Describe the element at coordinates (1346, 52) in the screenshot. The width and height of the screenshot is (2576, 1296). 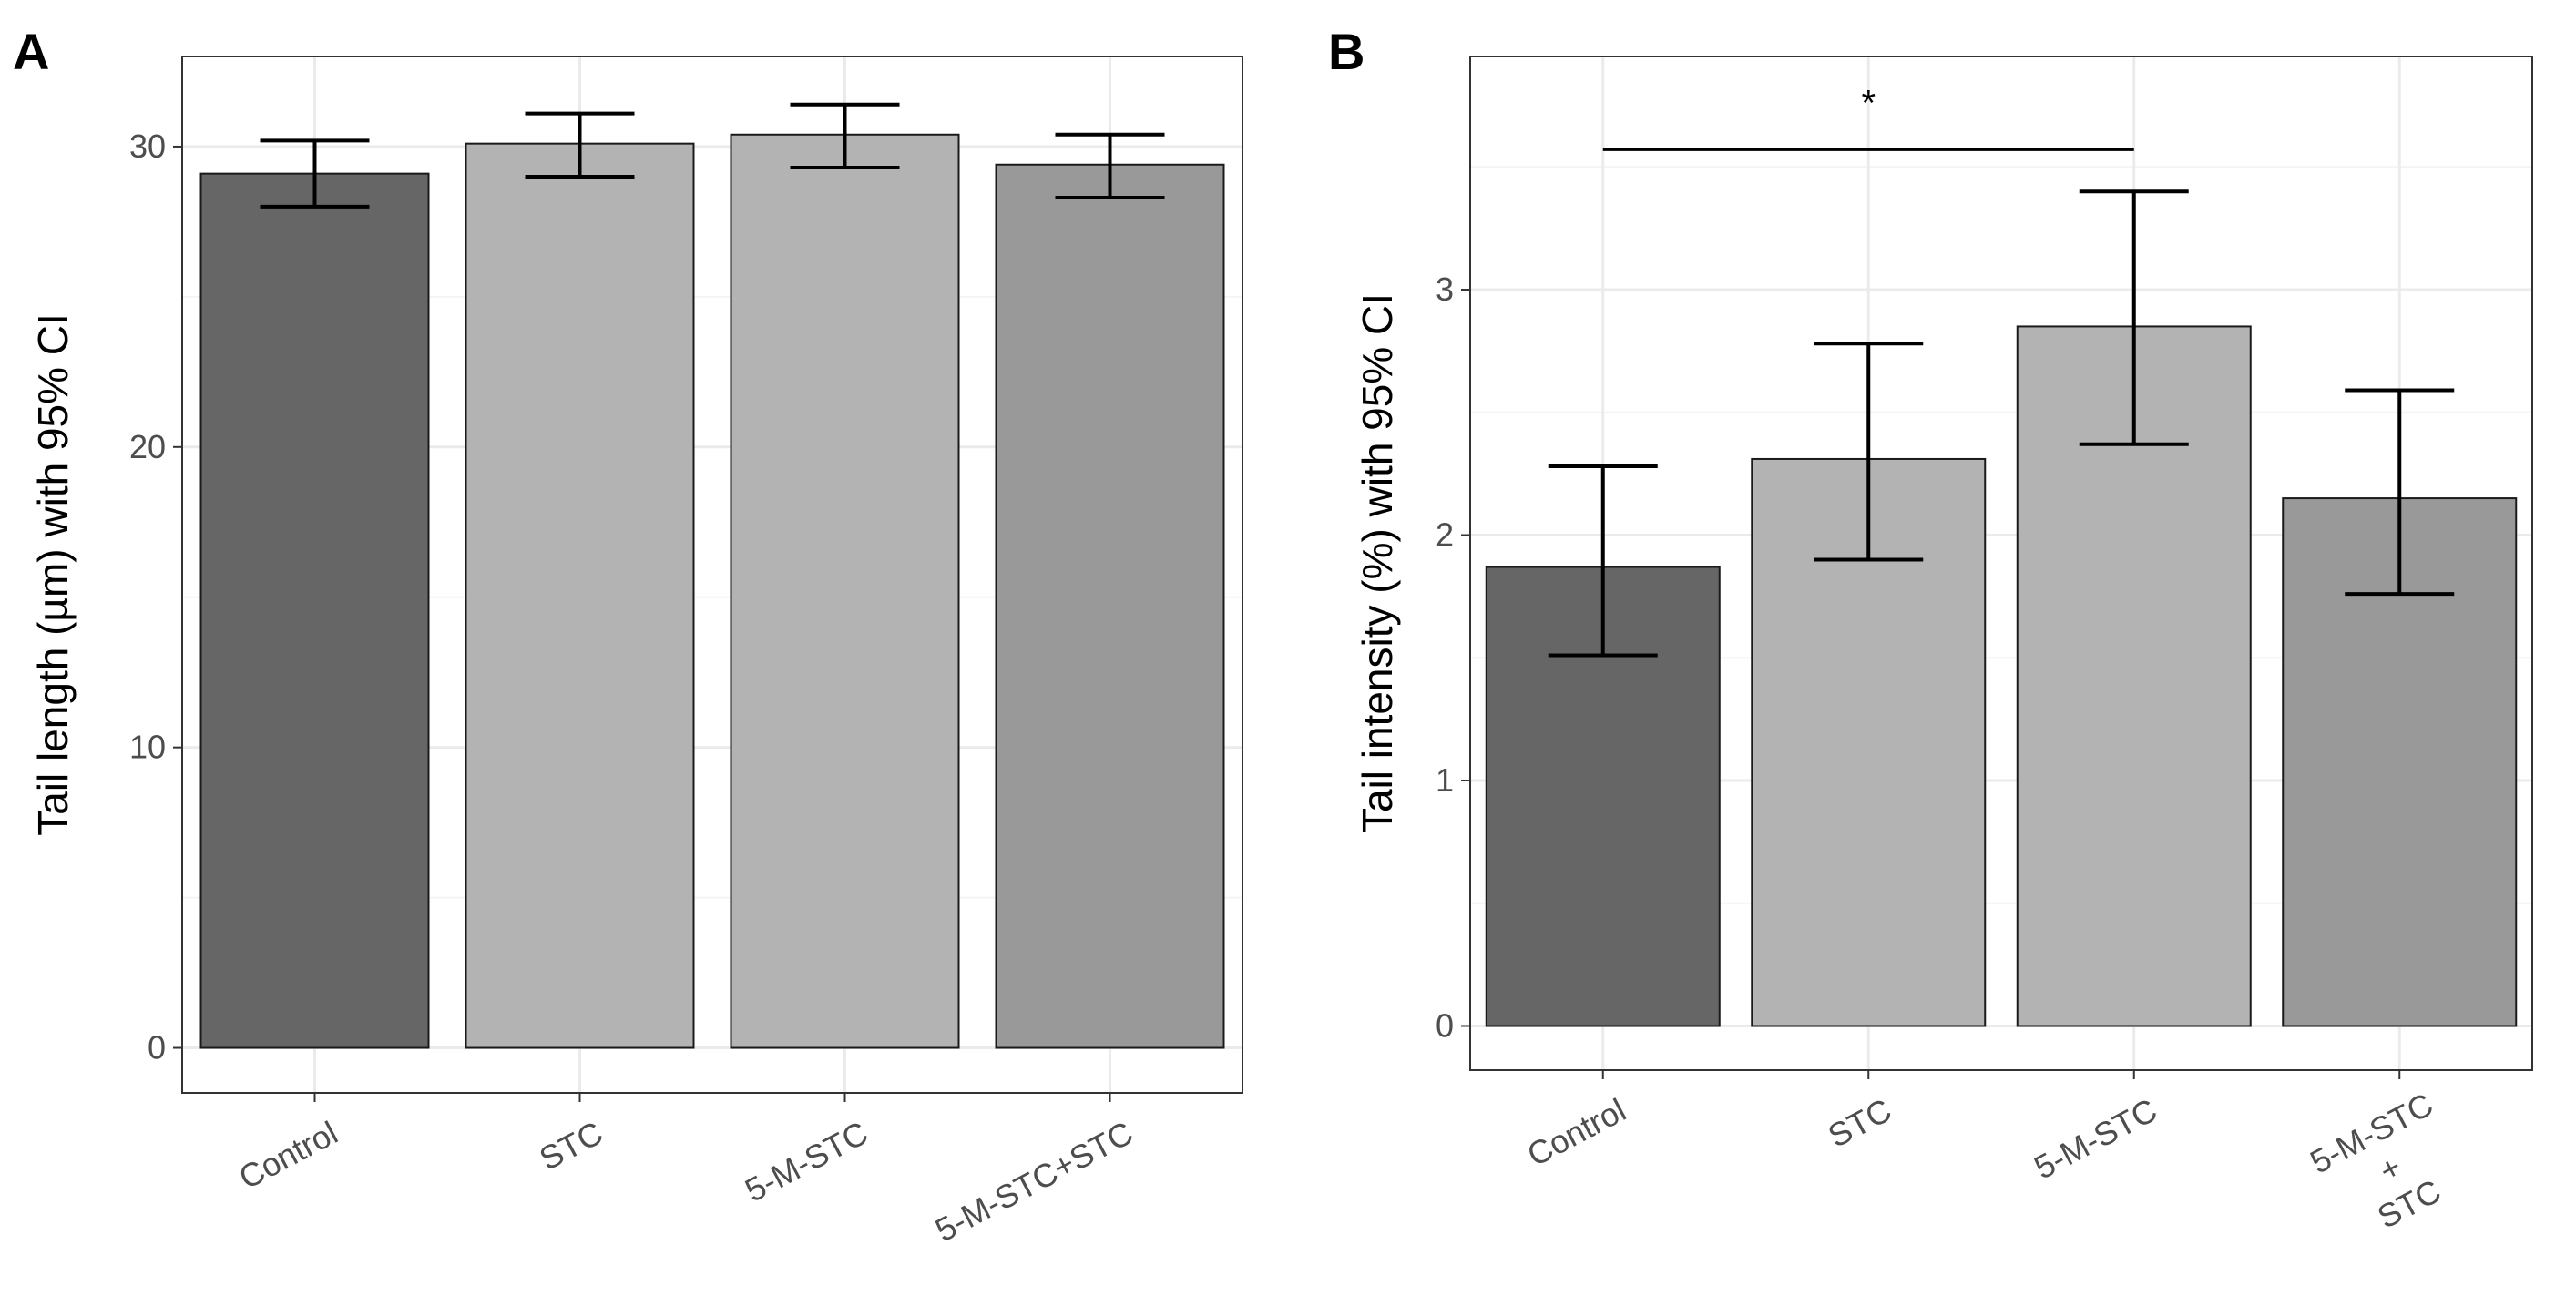
I see `panel-letter: B` at that location.